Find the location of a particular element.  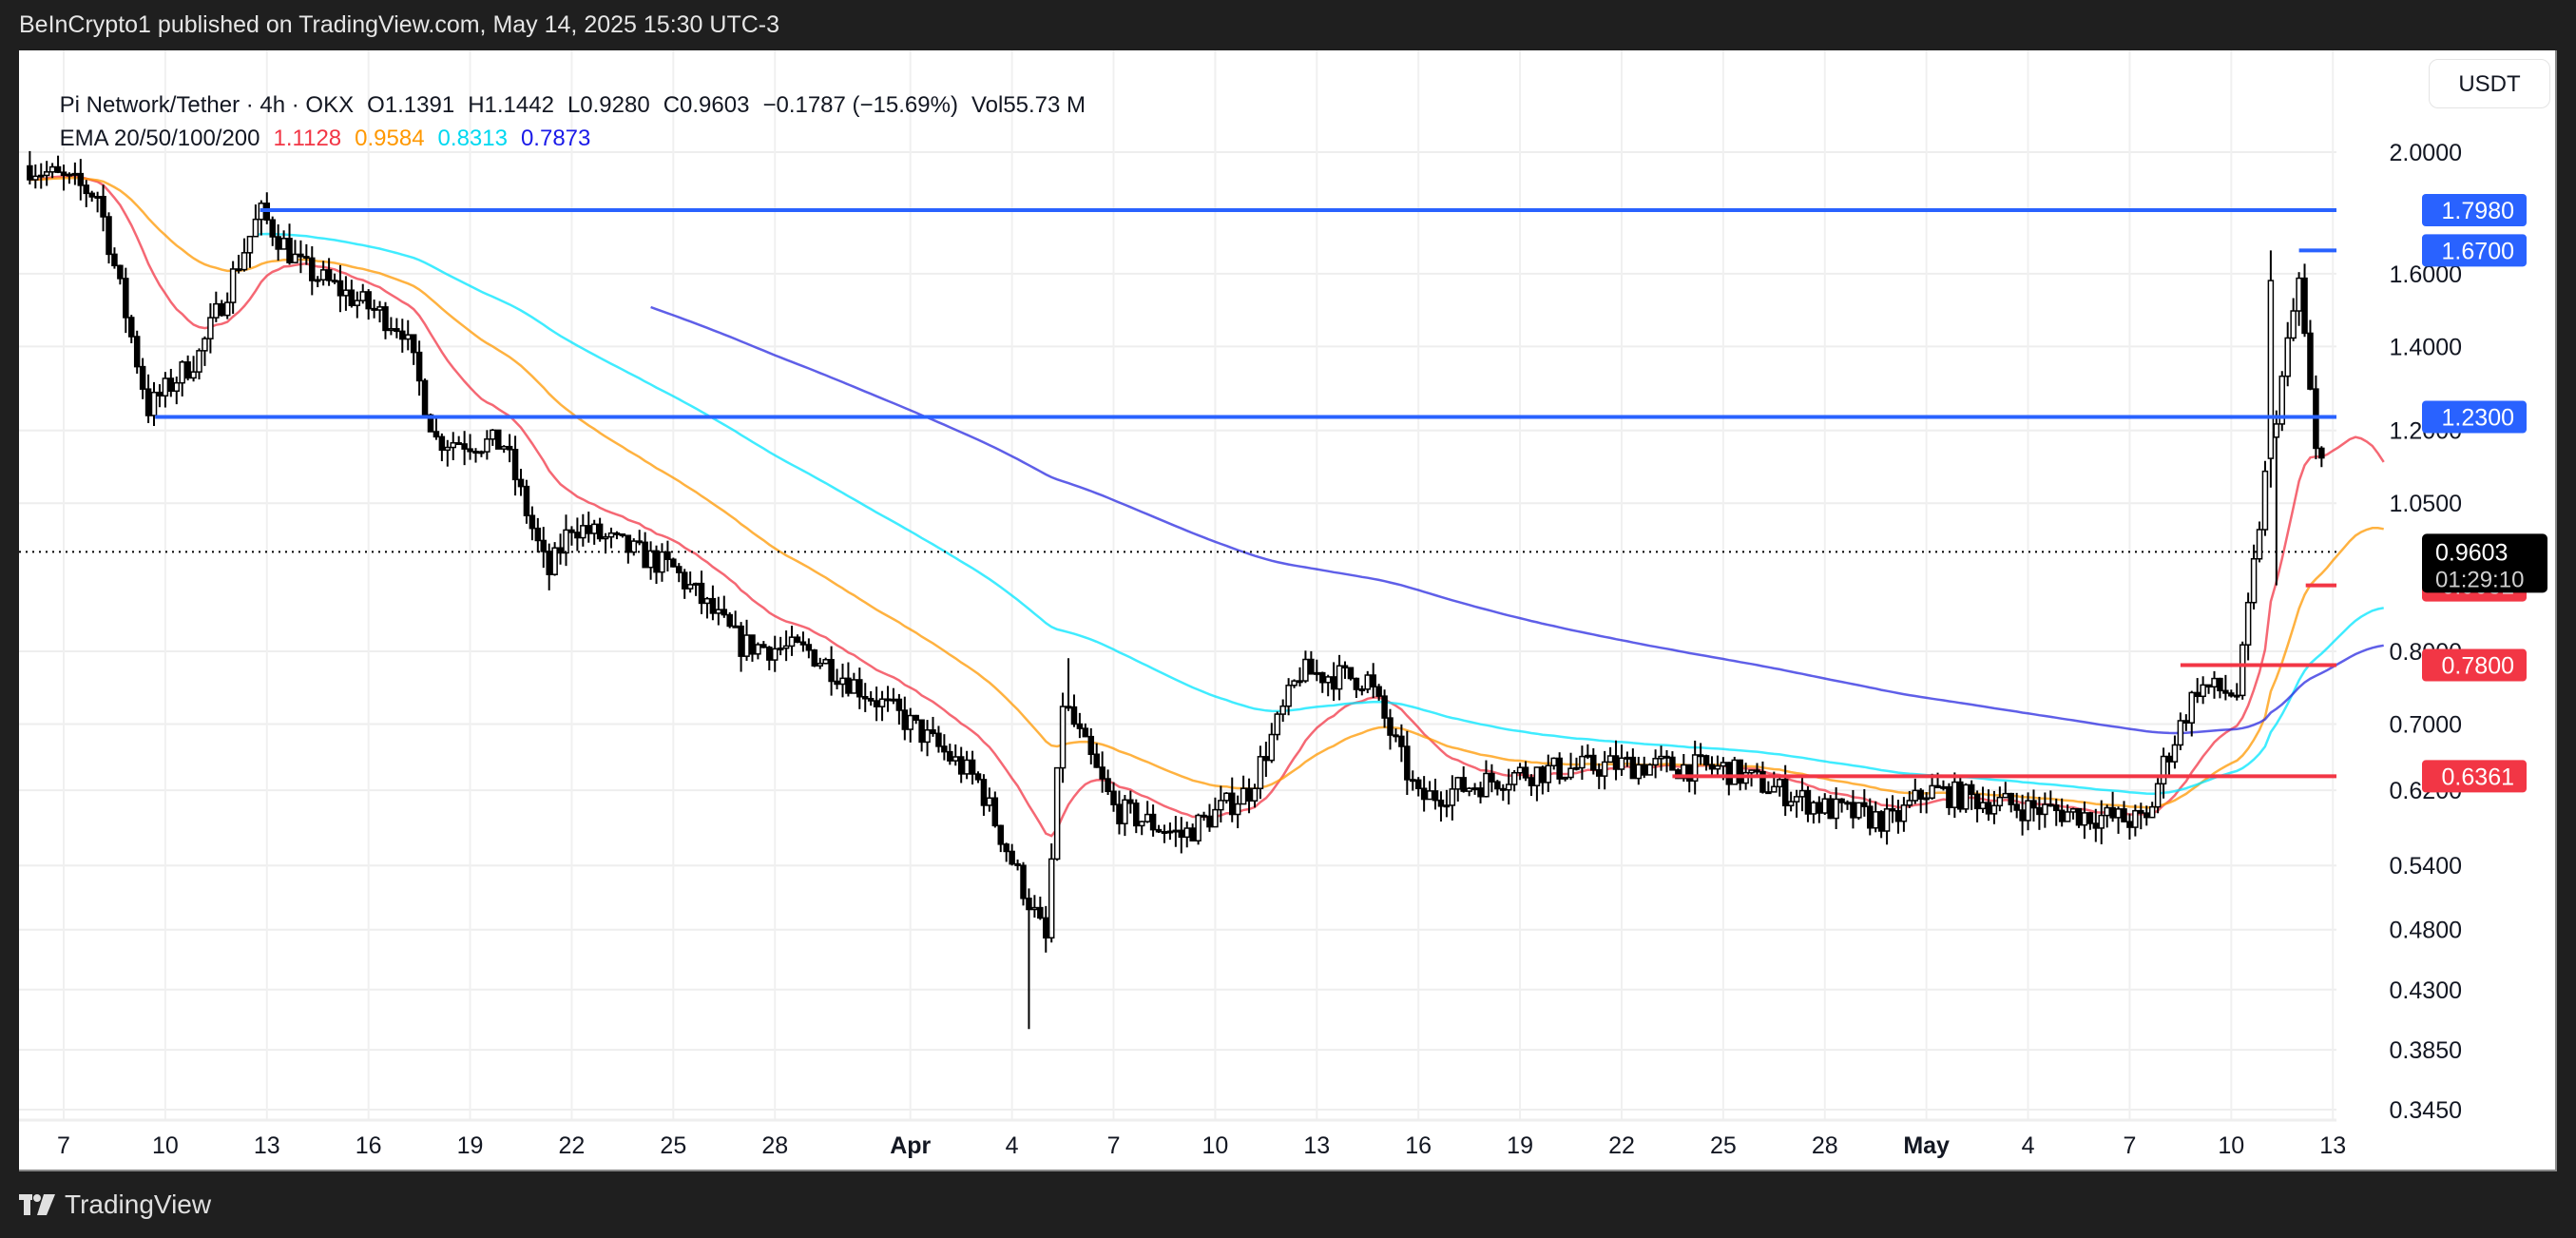

x-tick-label: 13 is located at coordinates (1316, 1145).